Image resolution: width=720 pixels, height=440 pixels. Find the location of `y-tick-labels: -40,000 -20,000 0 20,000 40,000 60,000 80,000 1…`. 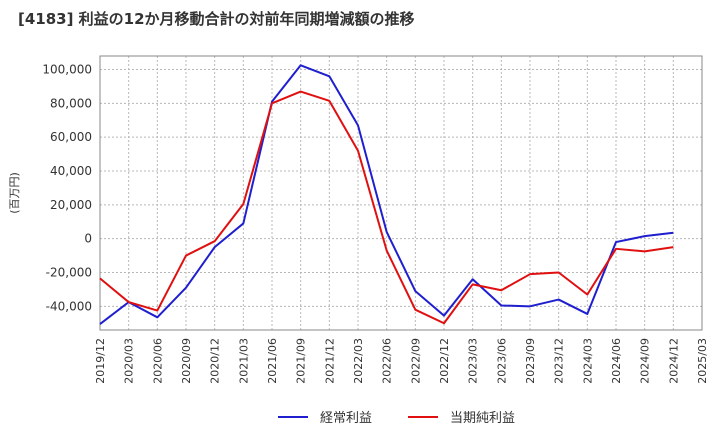

y-tick-labels: -40,000 -20,000 0 20,000 40,000 60,000 80,000 1… is located at coordinates (67, 188).